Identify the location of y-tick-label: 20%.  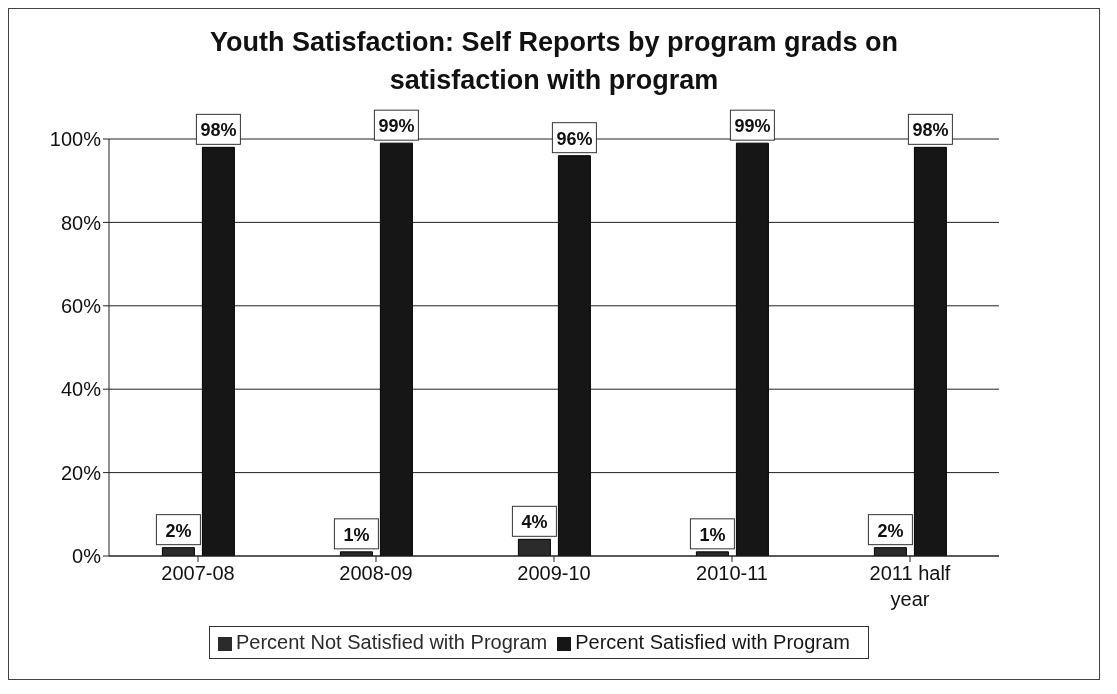
(81, 472).